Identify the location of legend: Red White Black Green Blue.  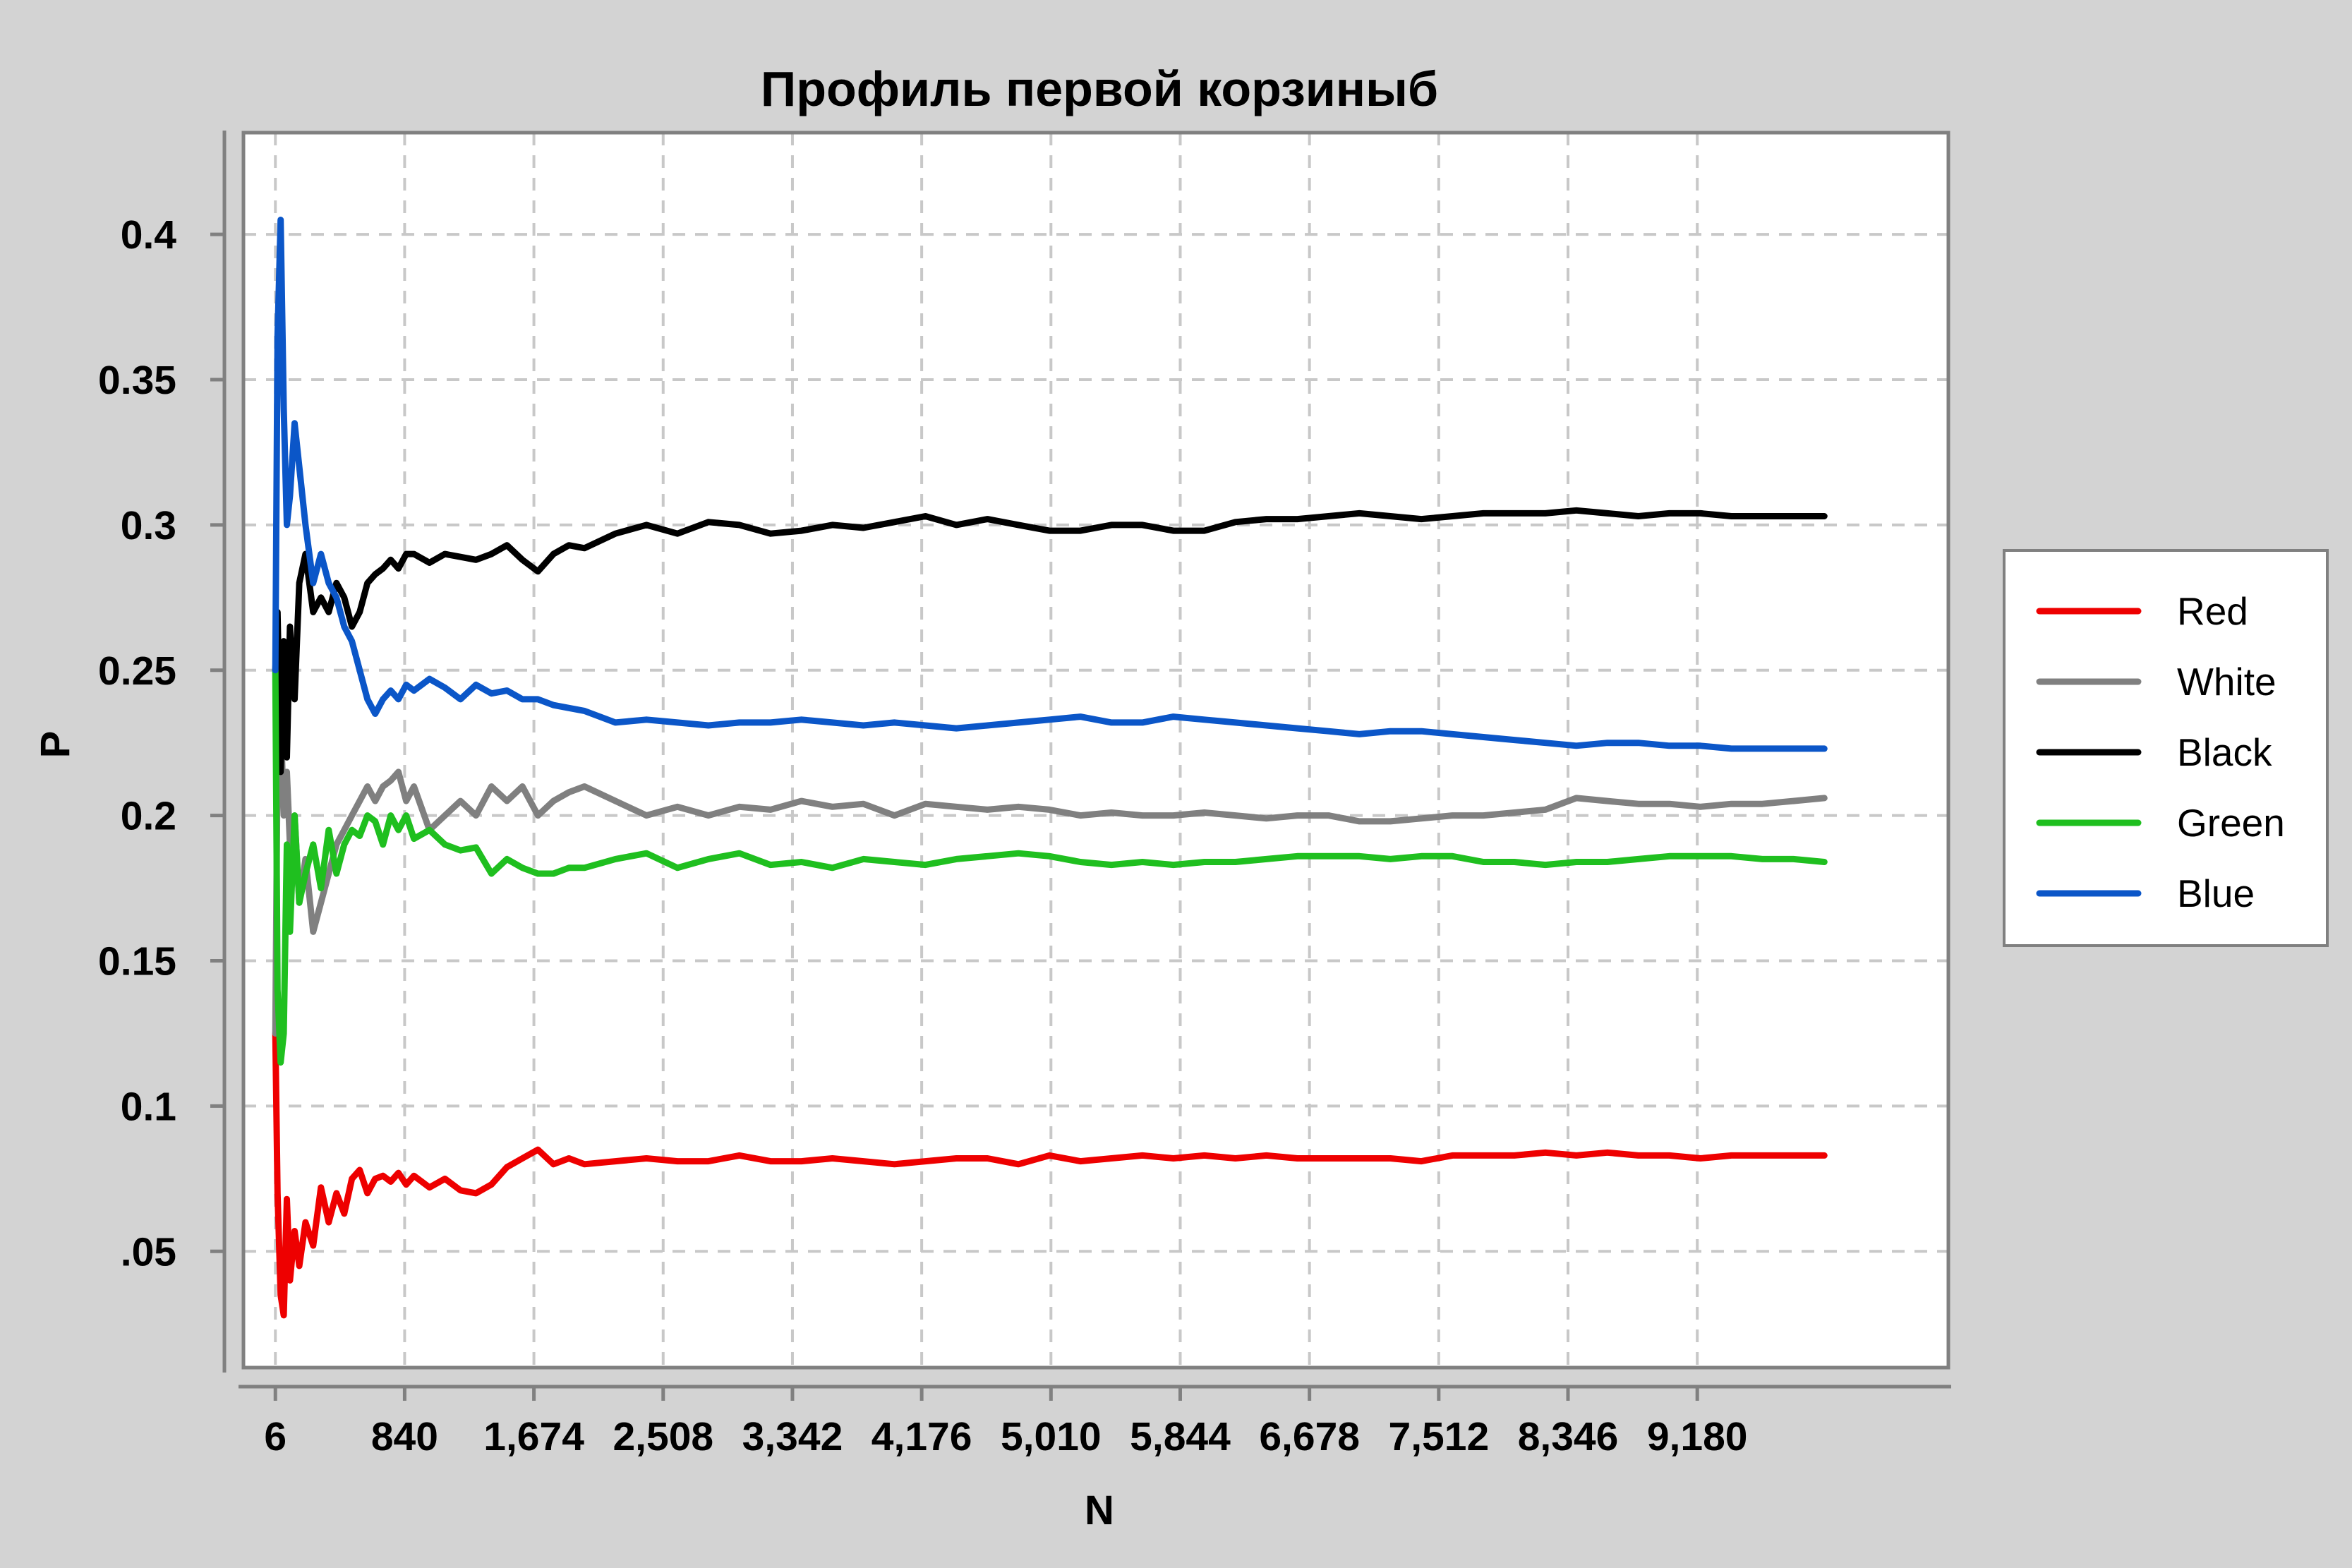
(2166, 748).